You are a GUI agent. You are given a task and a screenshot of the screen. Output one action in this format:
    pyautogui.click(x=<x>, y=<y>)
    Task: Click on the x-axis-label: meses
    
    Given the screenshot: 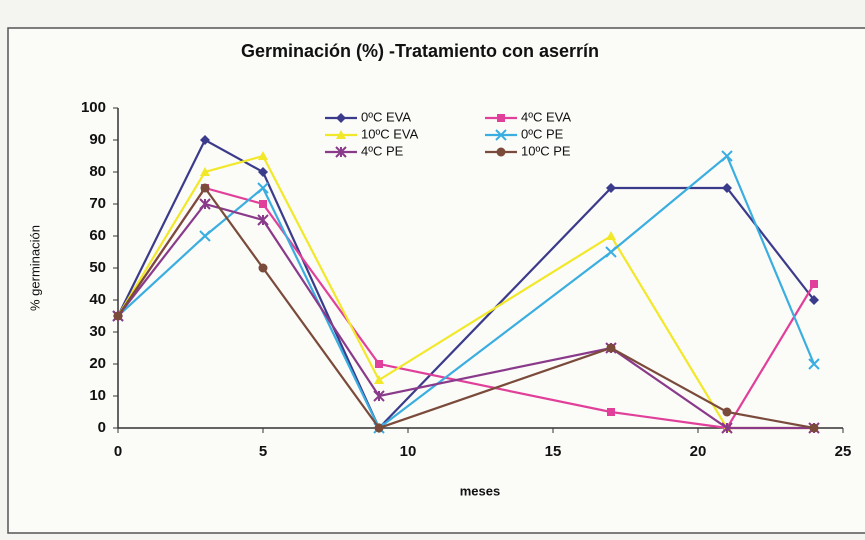 What is the action you would take?
    pyautogui.click(x=480, y=490)
    